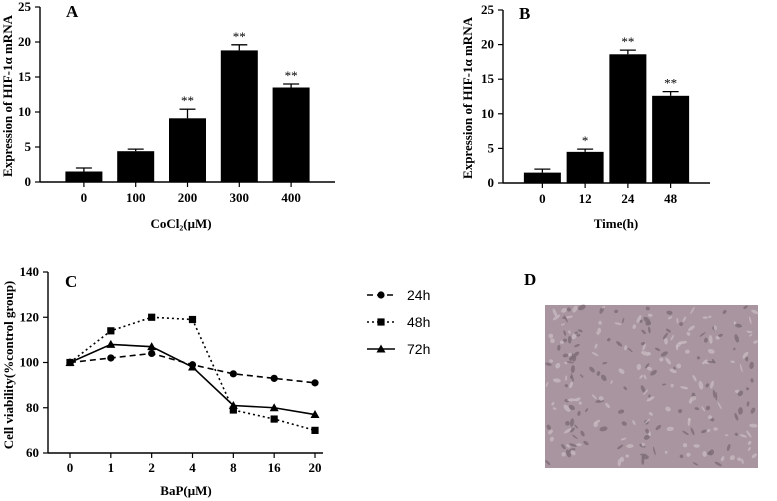 The image size is (777, 501). What do you see at coordinates (72, 11) in the screenshot?
I see `panel-label-a: A` at bounding box center [72, 11].